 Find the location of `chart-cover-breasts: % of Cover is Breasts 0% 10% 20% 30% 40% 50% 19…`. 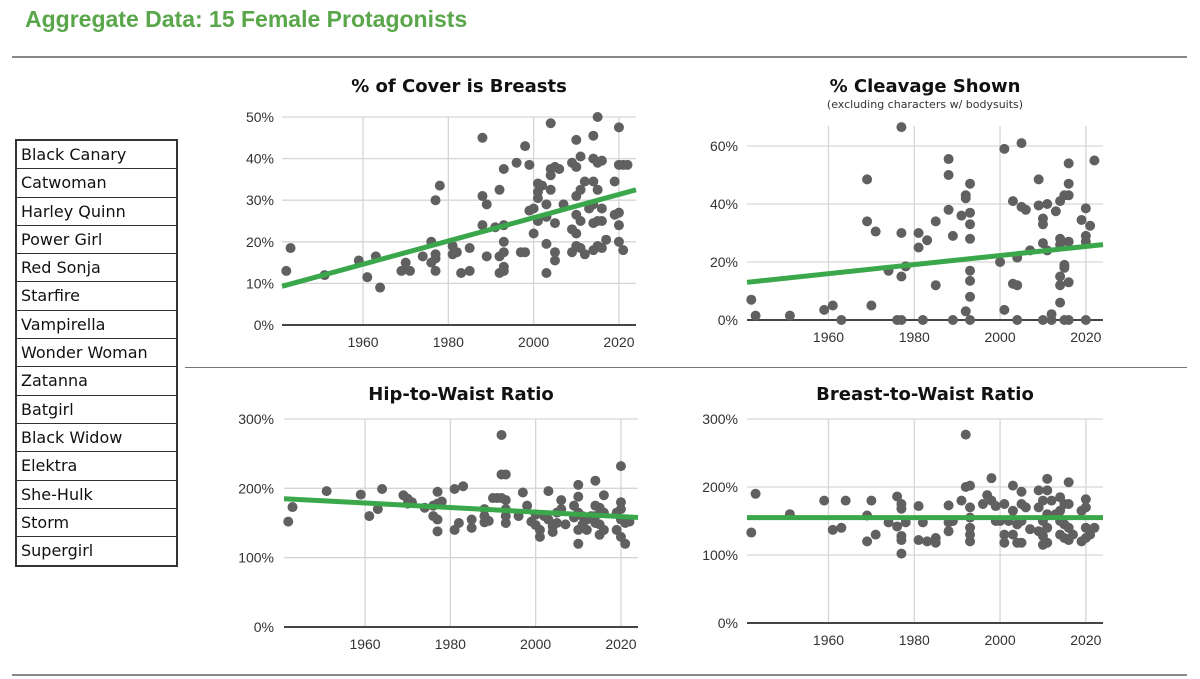

chart-cover-breasts: % of Cover is Breasts 0% 10% 20% 30% 40% 50% 19… is located at coordinates (441, 213).